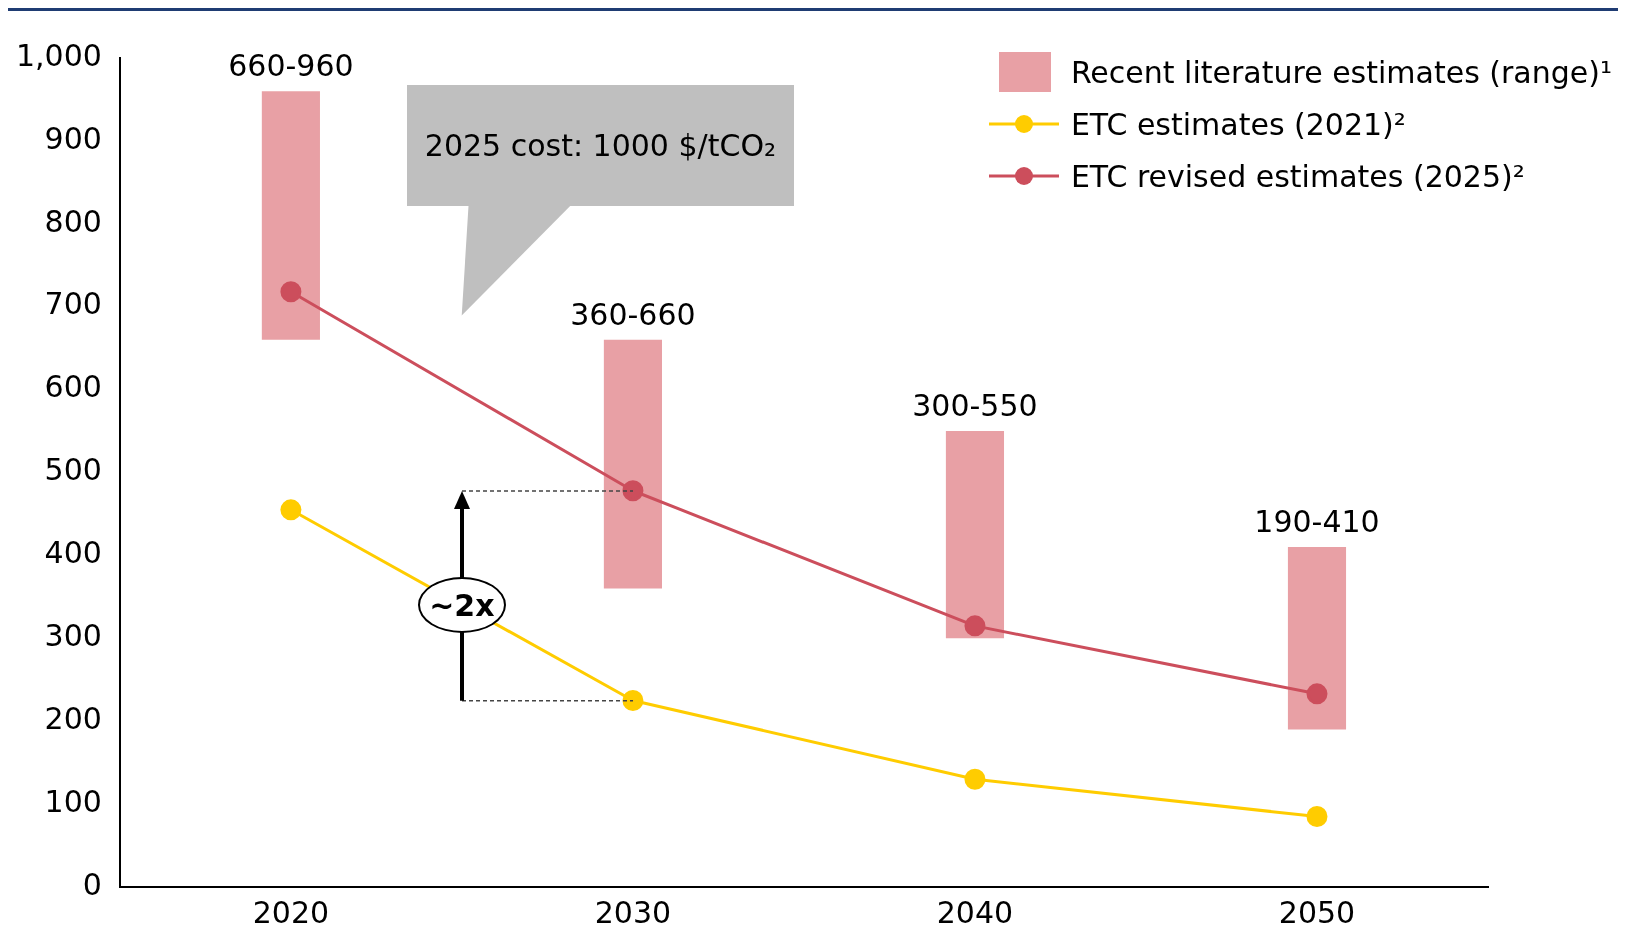  Describe the element at coordinates (975, 405) in the screenshot. I see `data-label: 300-550` at that location.